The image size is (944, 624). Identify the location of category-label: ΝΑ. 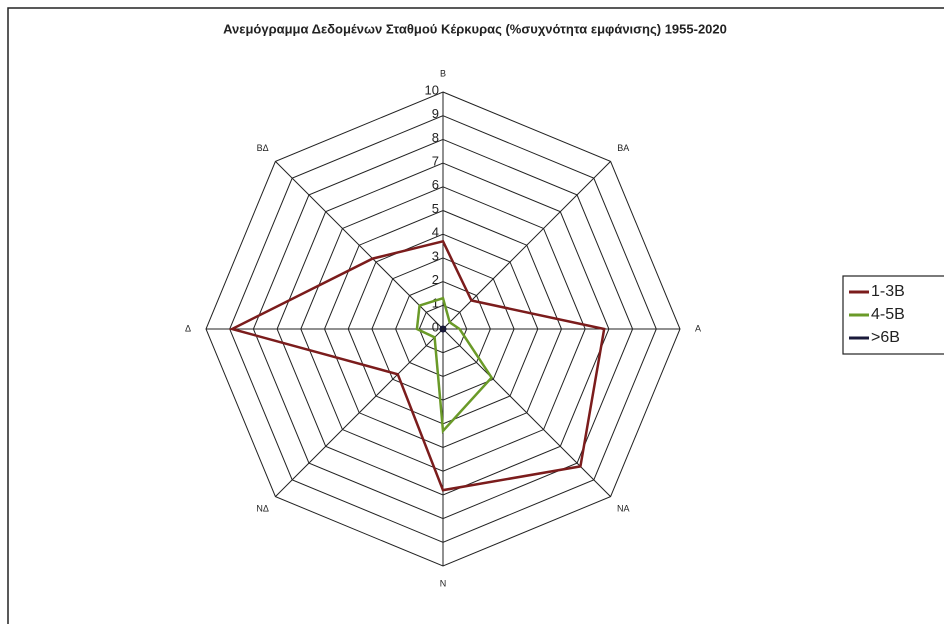
(623, 509).